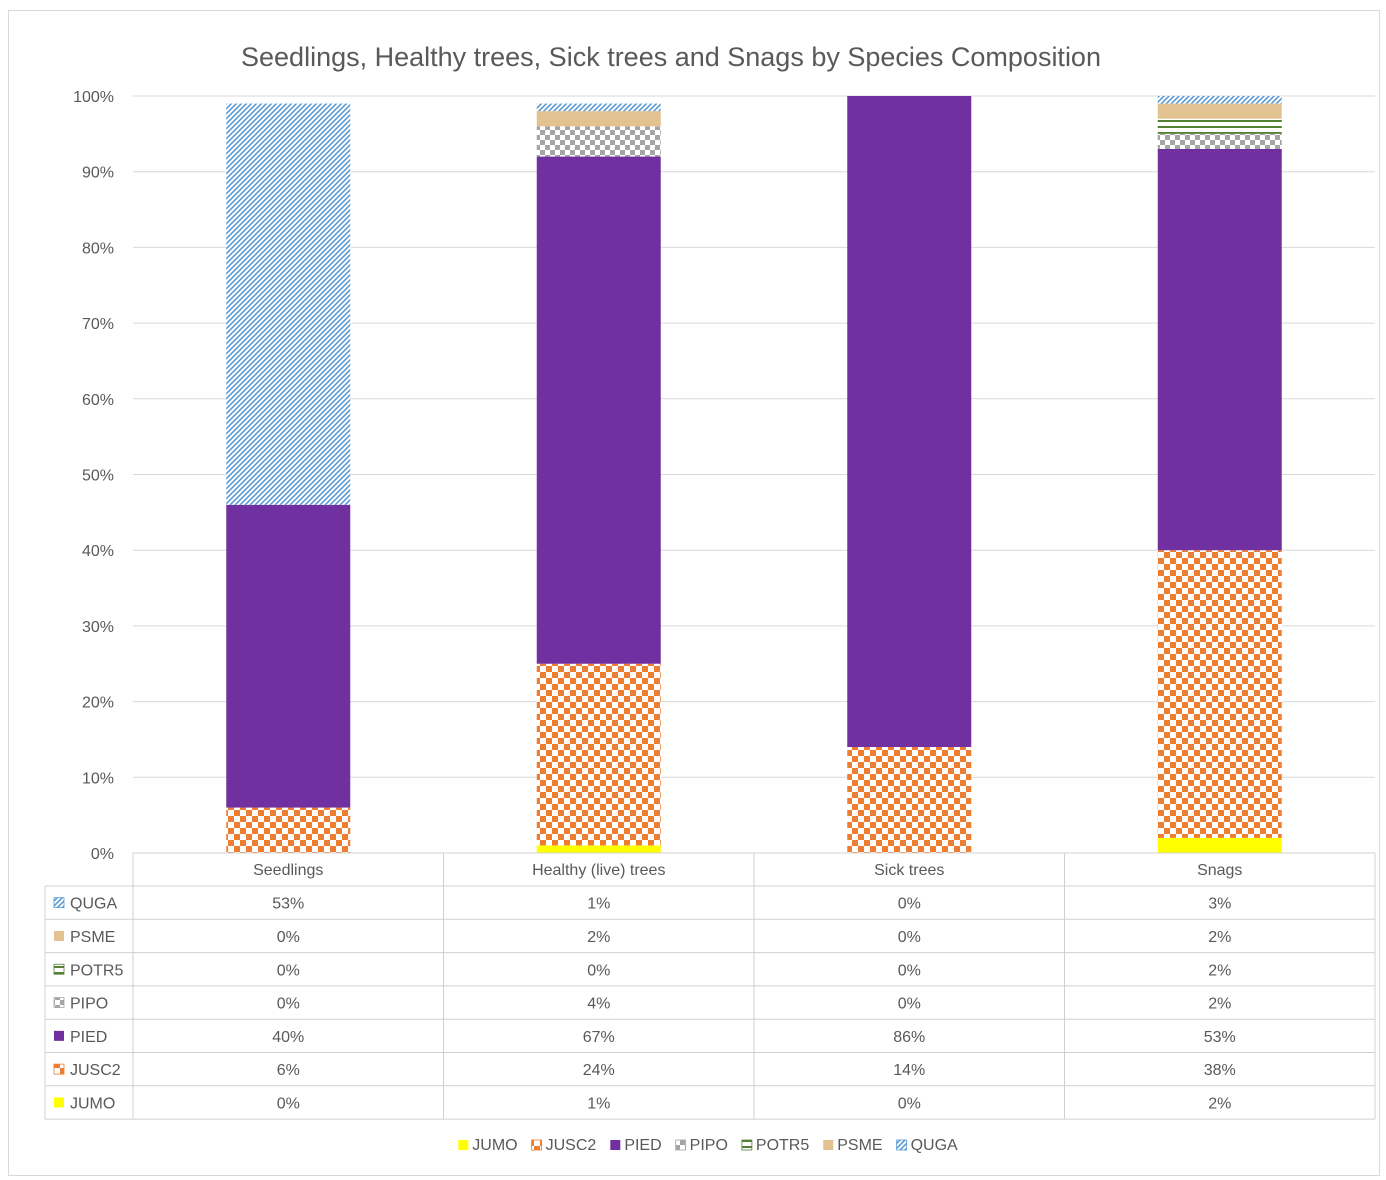  What do you see at coordinates (98, 703) in the screenshot?
I see `y-tick-label: 20%` at bounding box center [98, 703].